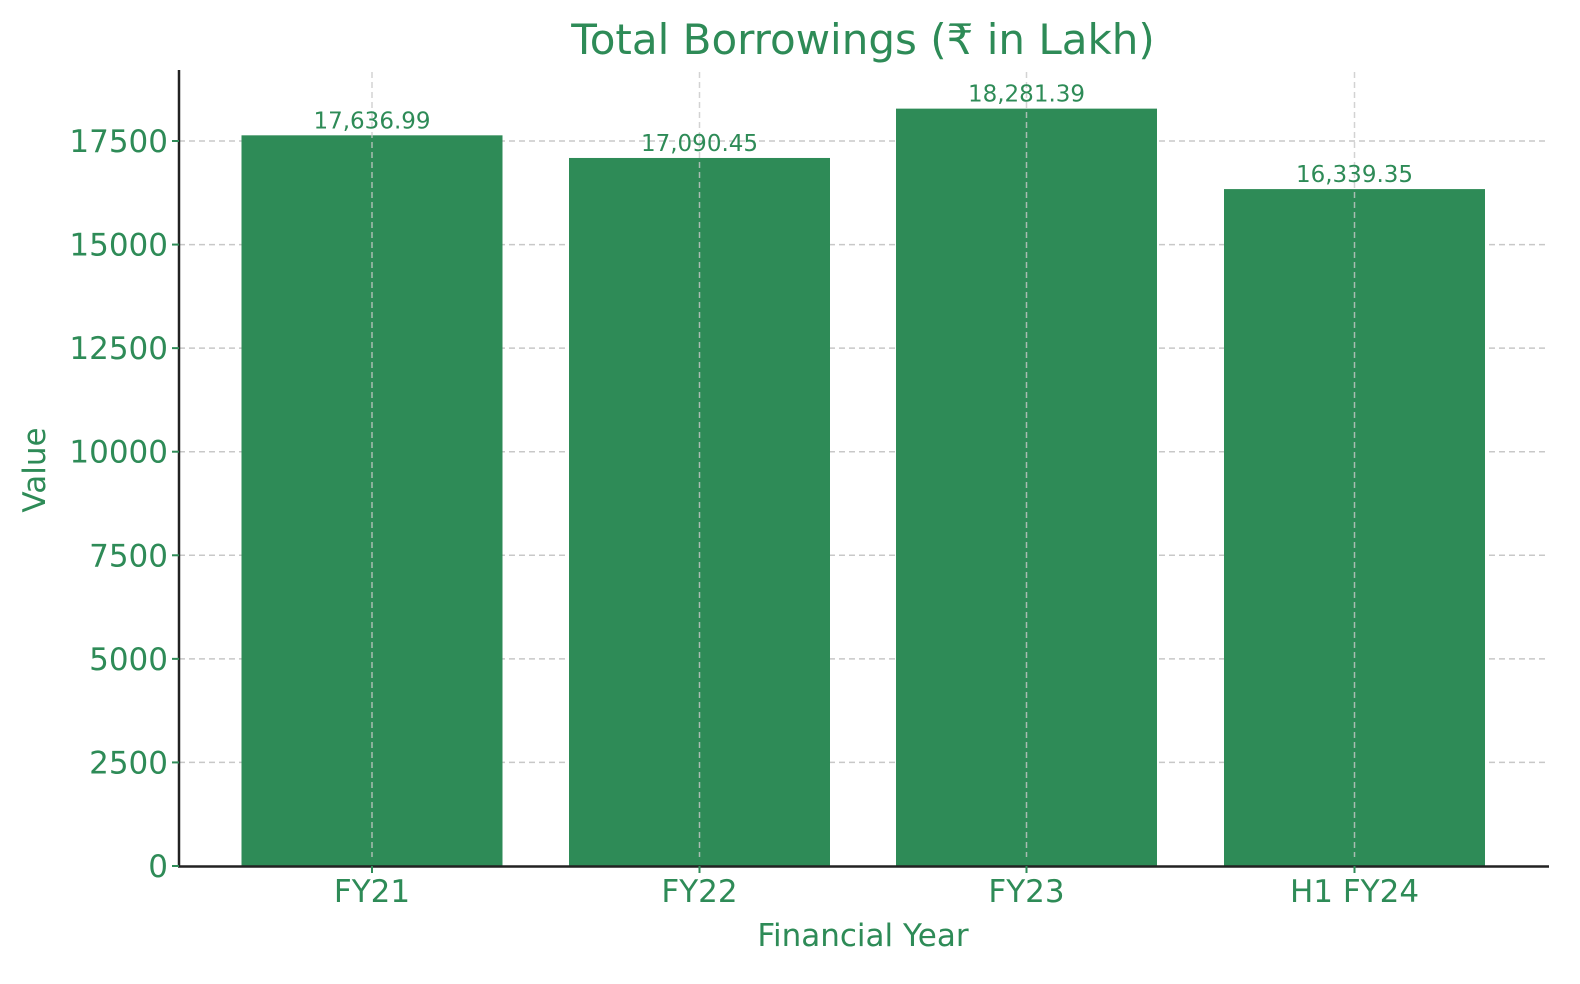  I want to click on y-tick-label: 0, so click(158, 867).